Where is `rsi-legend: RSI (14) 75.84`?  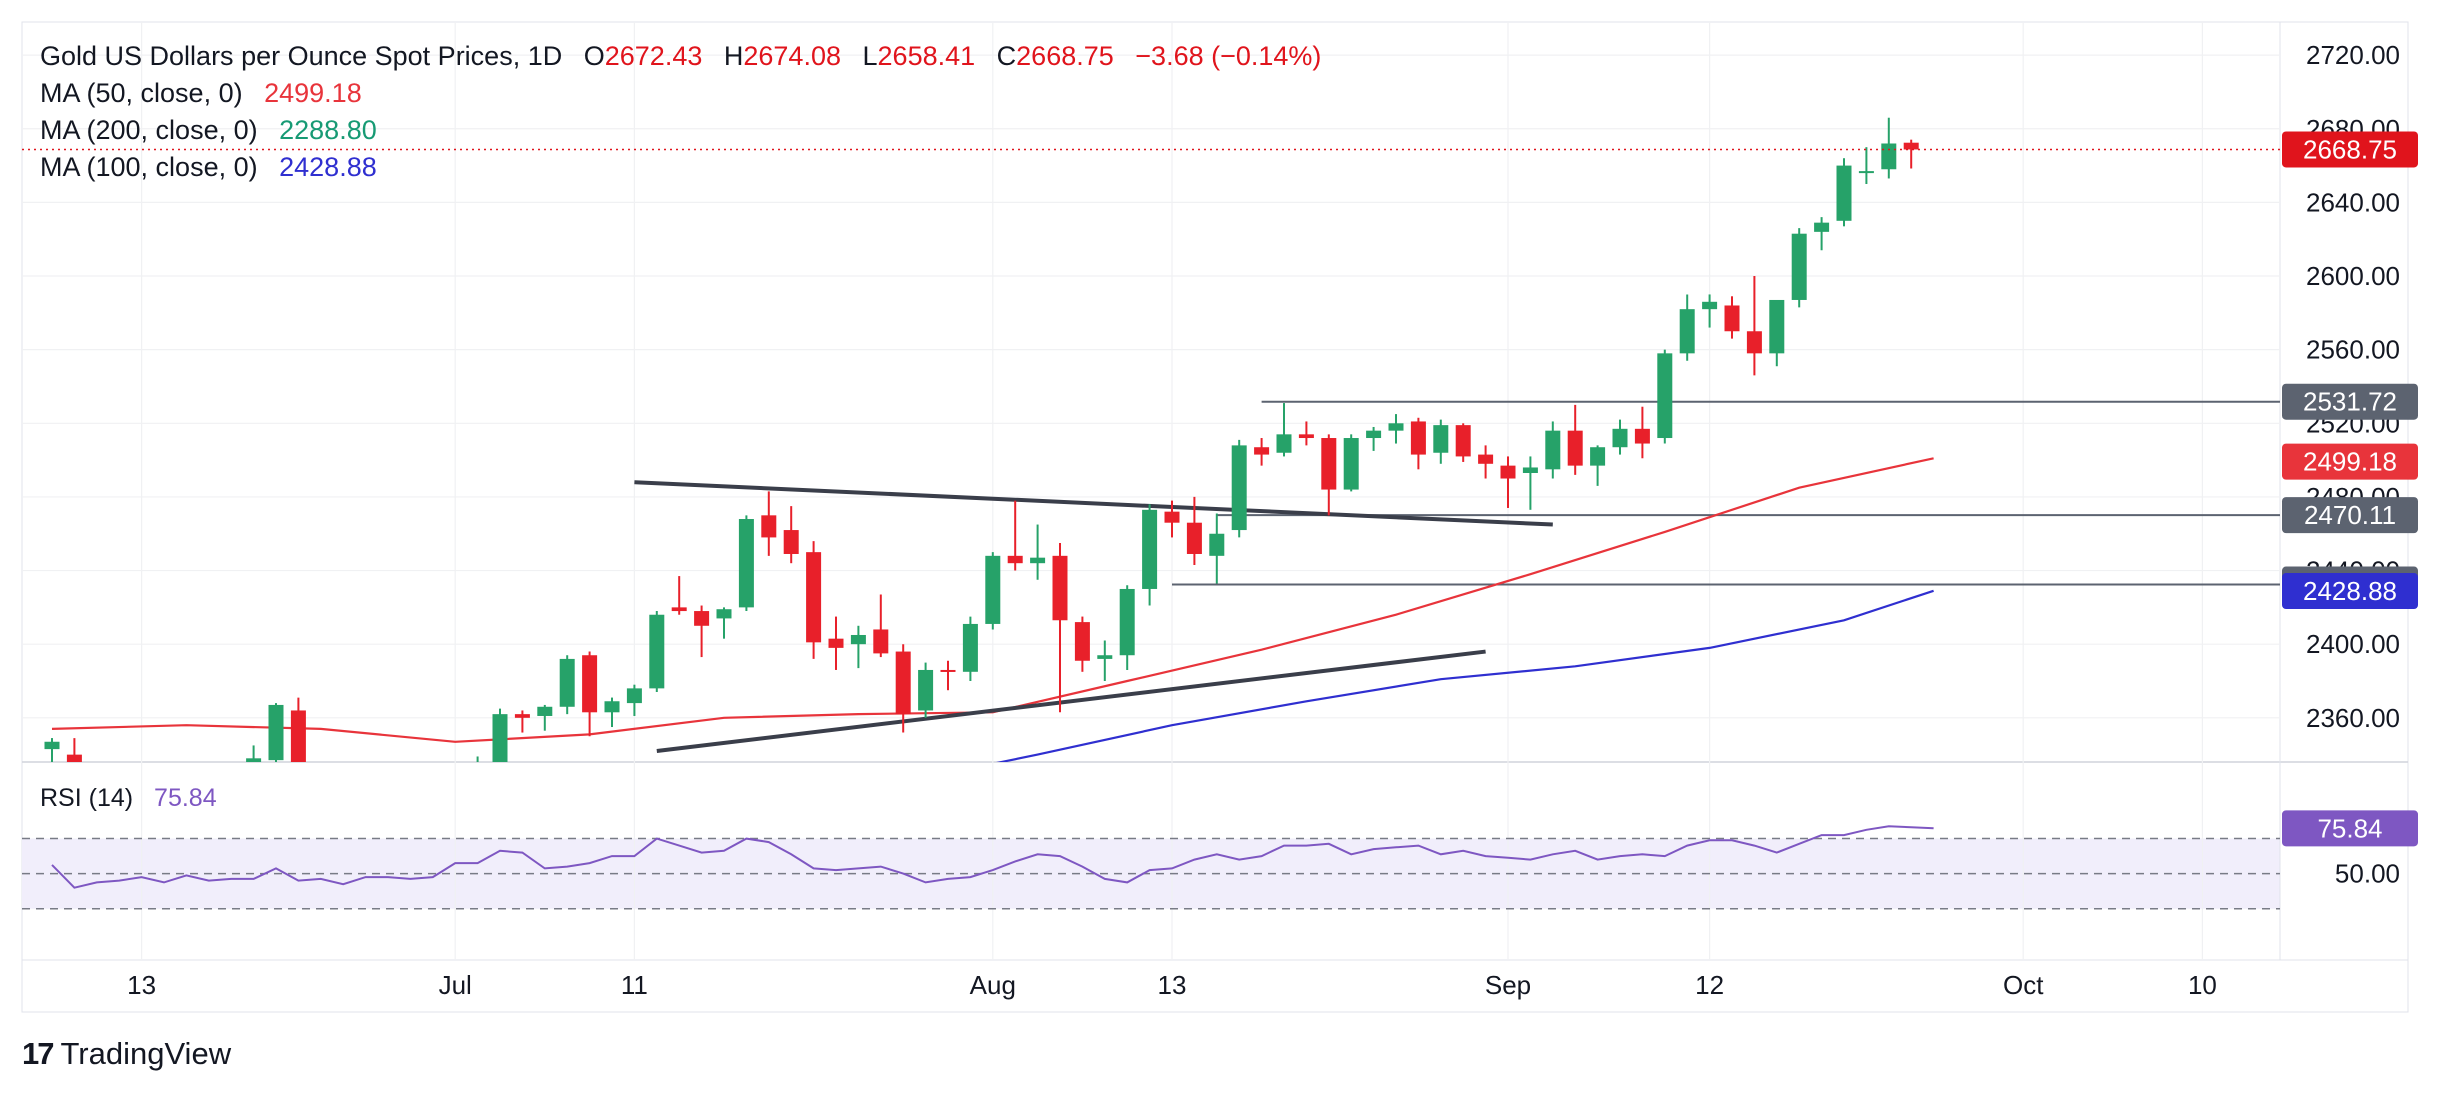
rsi-legend: RSI (14) 75.84 is located at coordinates (128, 798).